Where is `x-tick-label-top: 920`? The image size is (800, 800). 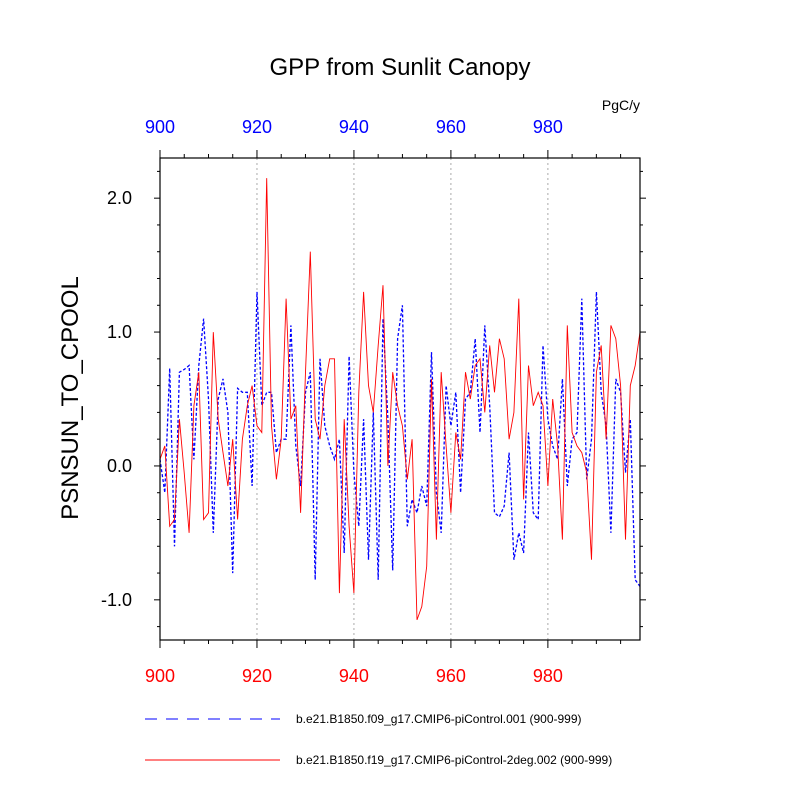 x-tick-label-top: 920 is located at coordinates (257, 127).